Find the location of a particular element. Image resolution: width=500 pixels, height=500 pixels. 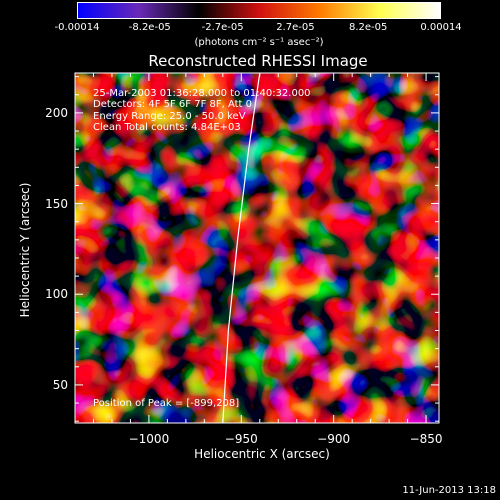

y-tick-label: 50 is located at coordinates (60, 384).